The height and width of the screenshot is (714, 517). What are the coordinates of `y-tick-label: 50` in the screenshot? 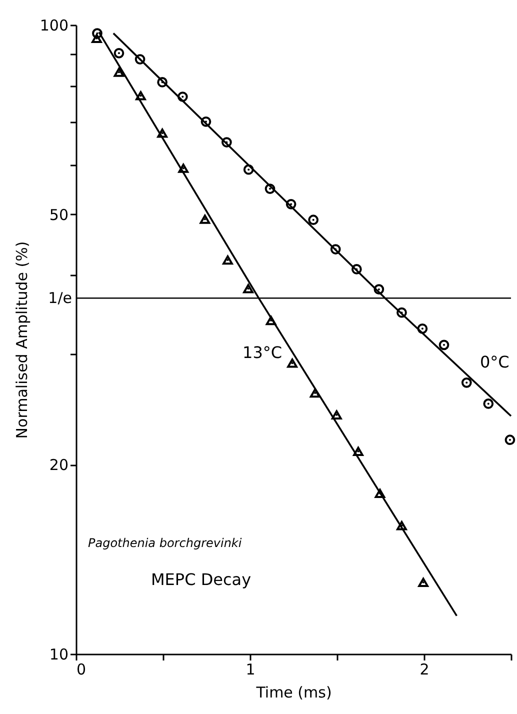 It's located at (58, 215).